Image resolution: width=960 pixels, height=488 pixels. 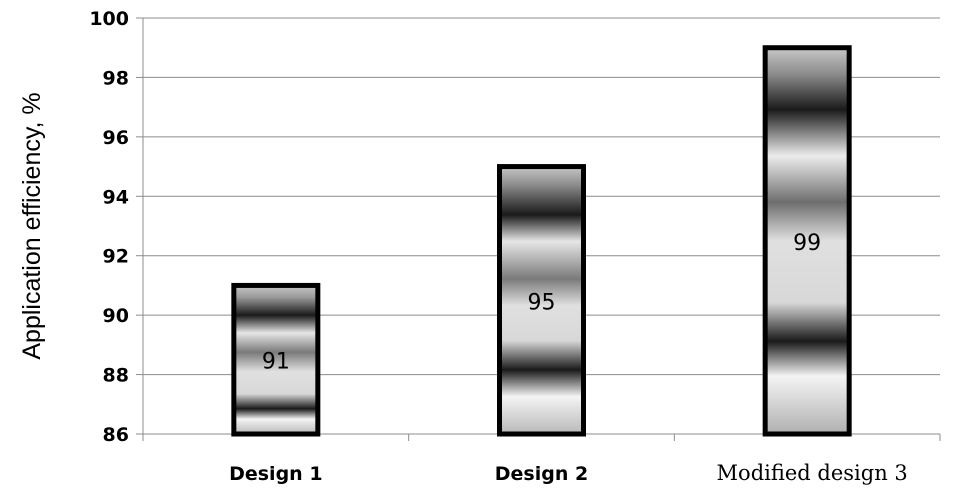 What do you see at coordinates (32, 225) in the screenshot?
I see `y-axis-label: Application efficiency, %` at bounding box center [32, 225].